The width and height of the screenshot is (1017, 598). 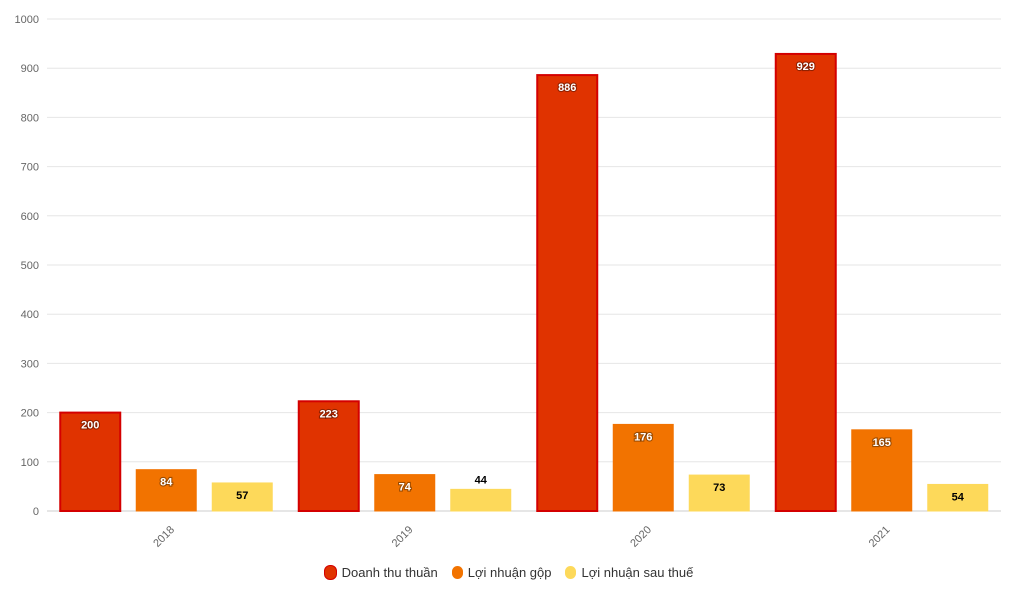 What do you see at coordinates (30, 118) in the screenshot?
I see `y-tick-label: 800` at bounding box center [30, 118].